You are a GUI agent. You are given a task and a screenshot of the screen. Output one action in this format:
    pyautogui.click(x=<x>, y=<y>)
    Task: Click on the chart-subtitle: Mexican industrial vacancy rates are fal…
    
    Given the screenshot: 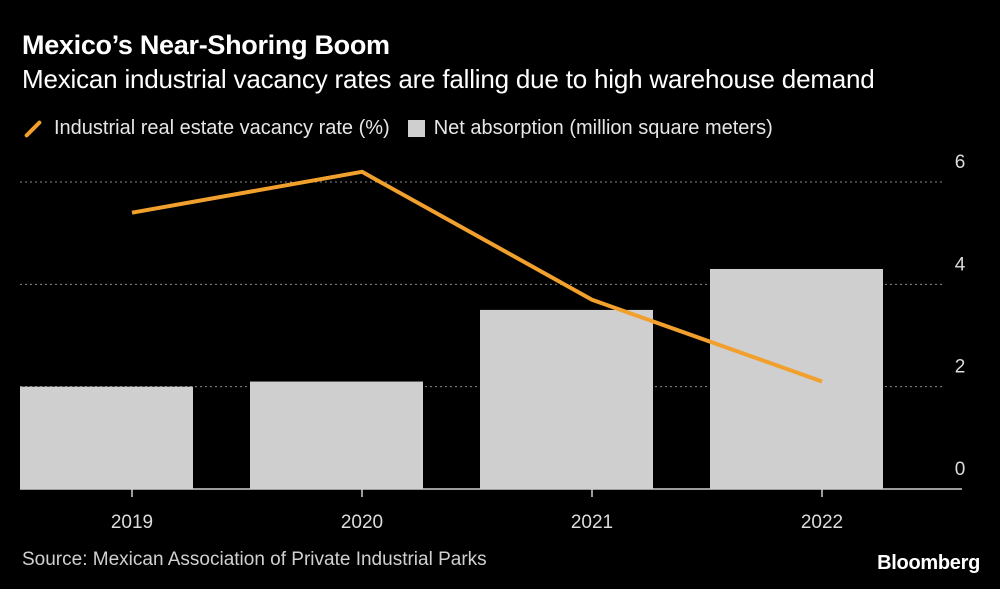 What is the action you would take?
    pyautogui.click(x=448, y=79)
    